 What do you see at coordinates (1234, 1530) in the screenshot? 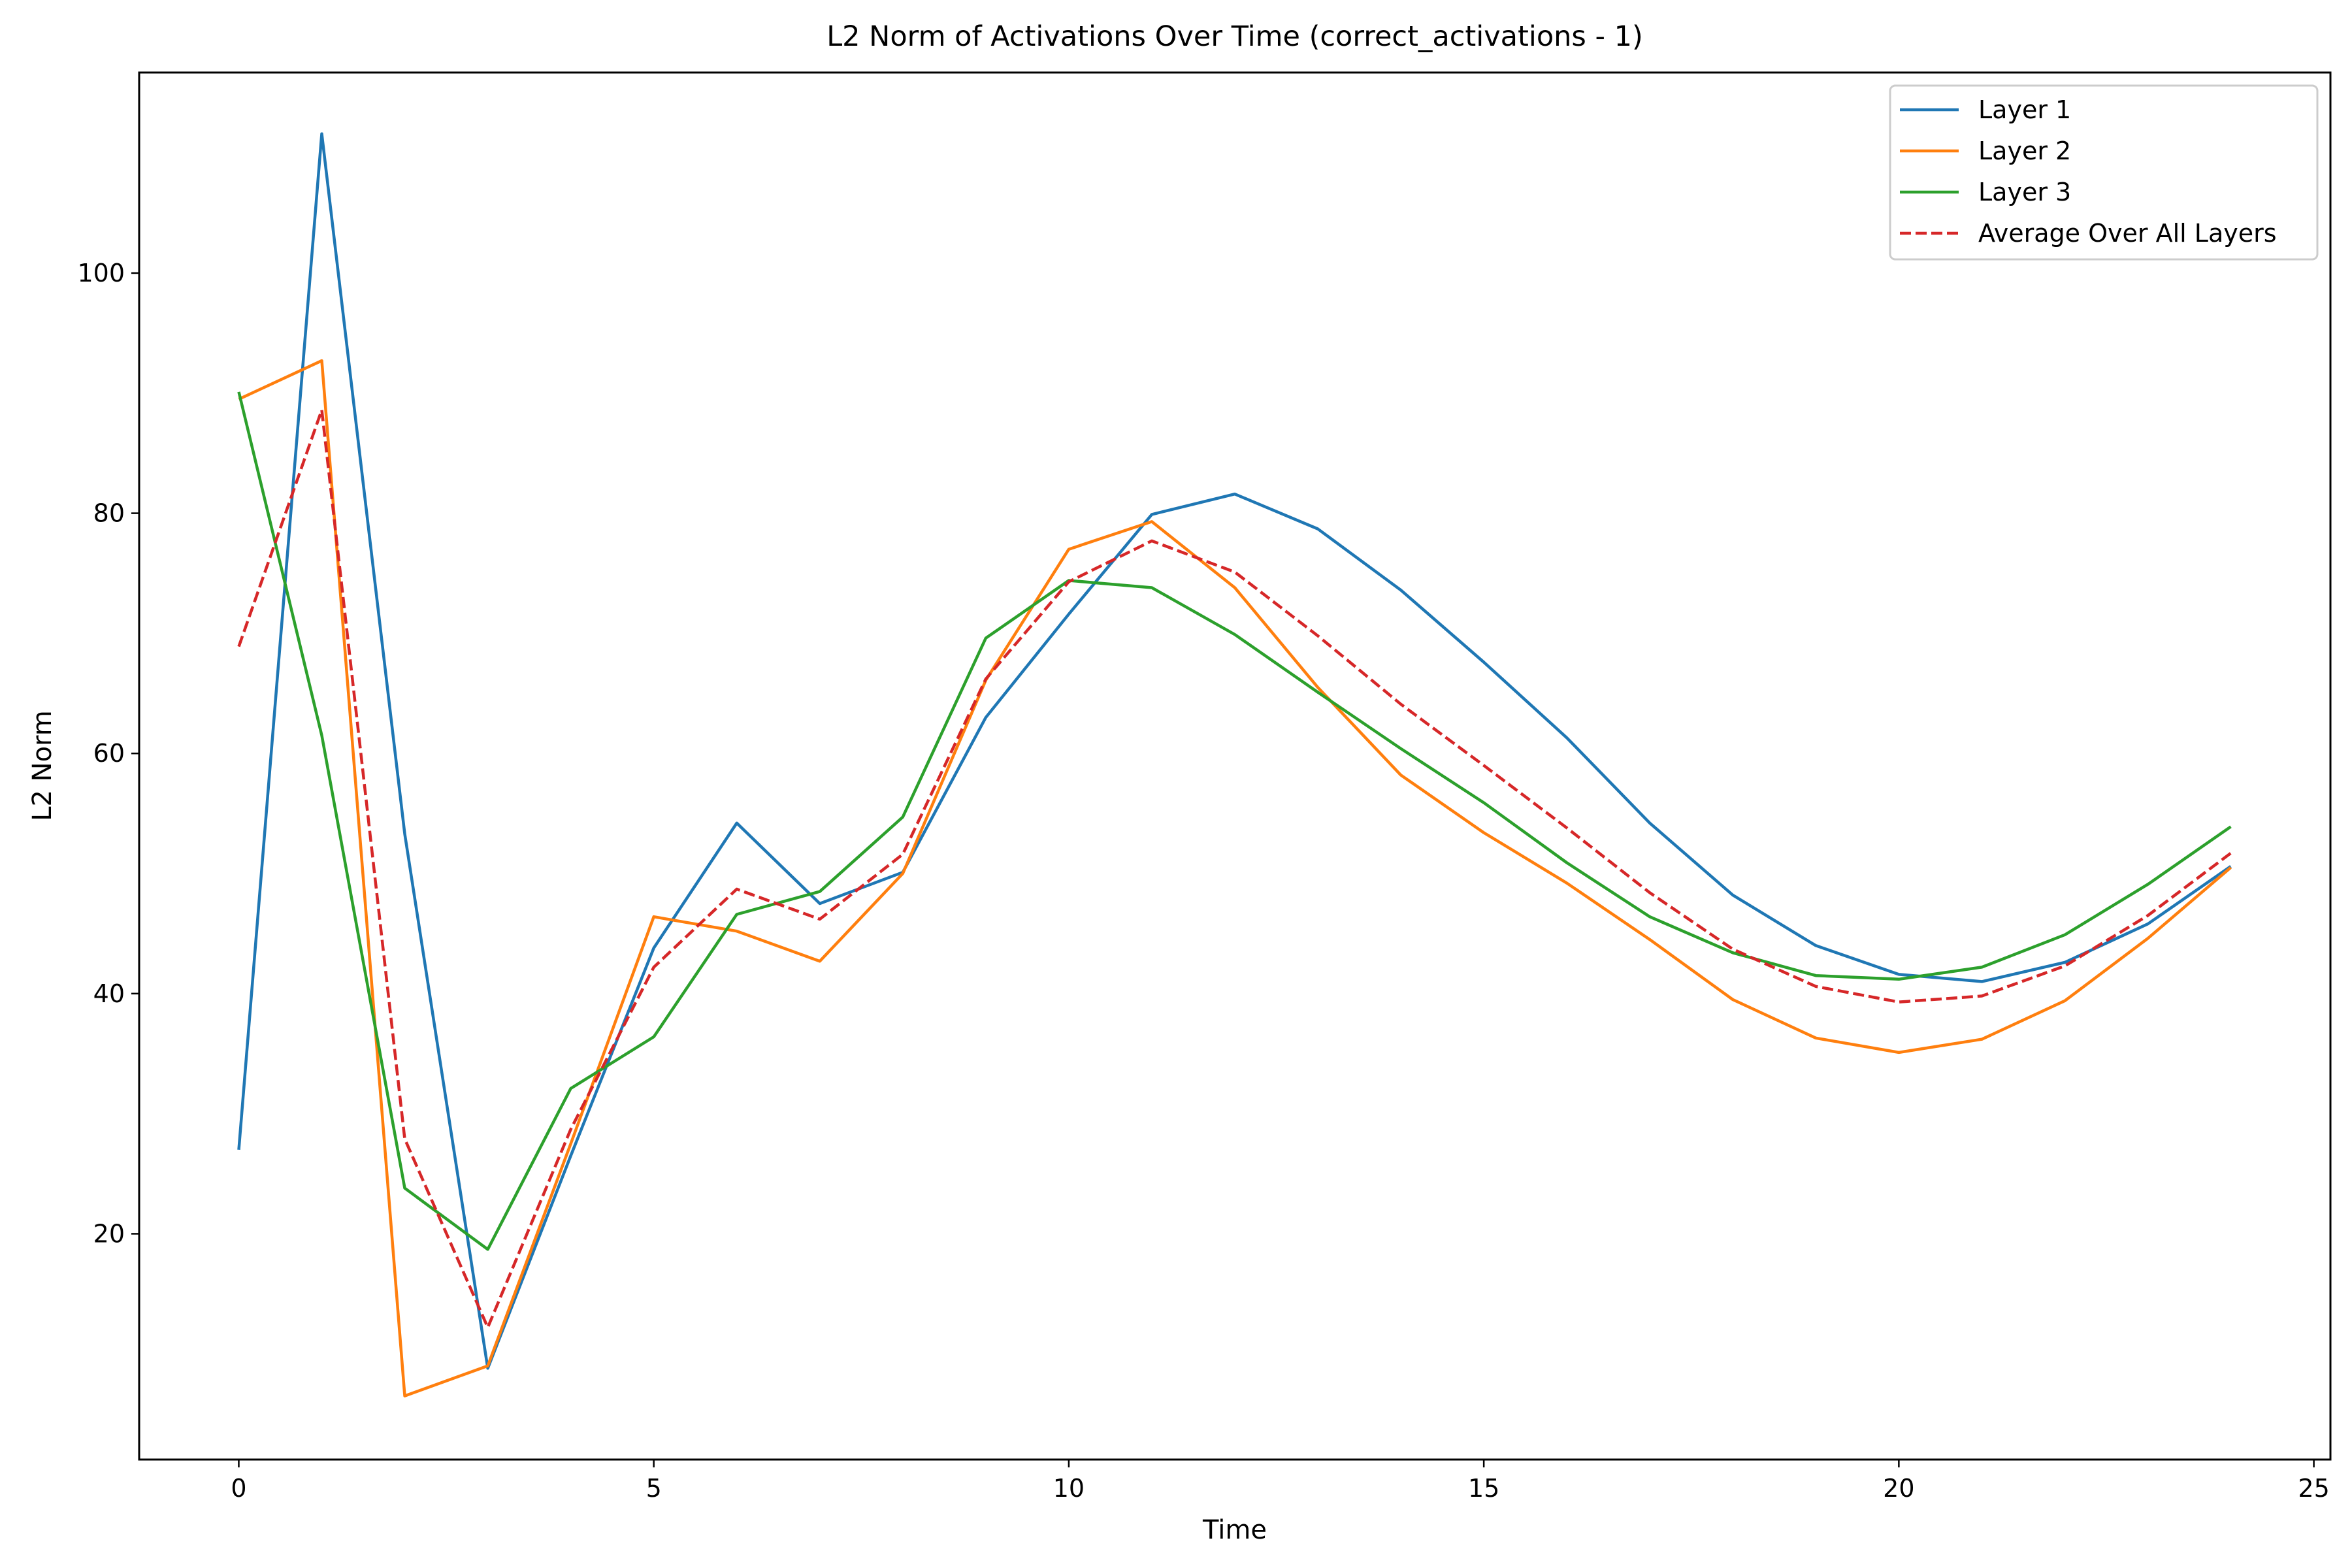
I see `x-axis-label: Time` at bounding box center [1234, 1530].